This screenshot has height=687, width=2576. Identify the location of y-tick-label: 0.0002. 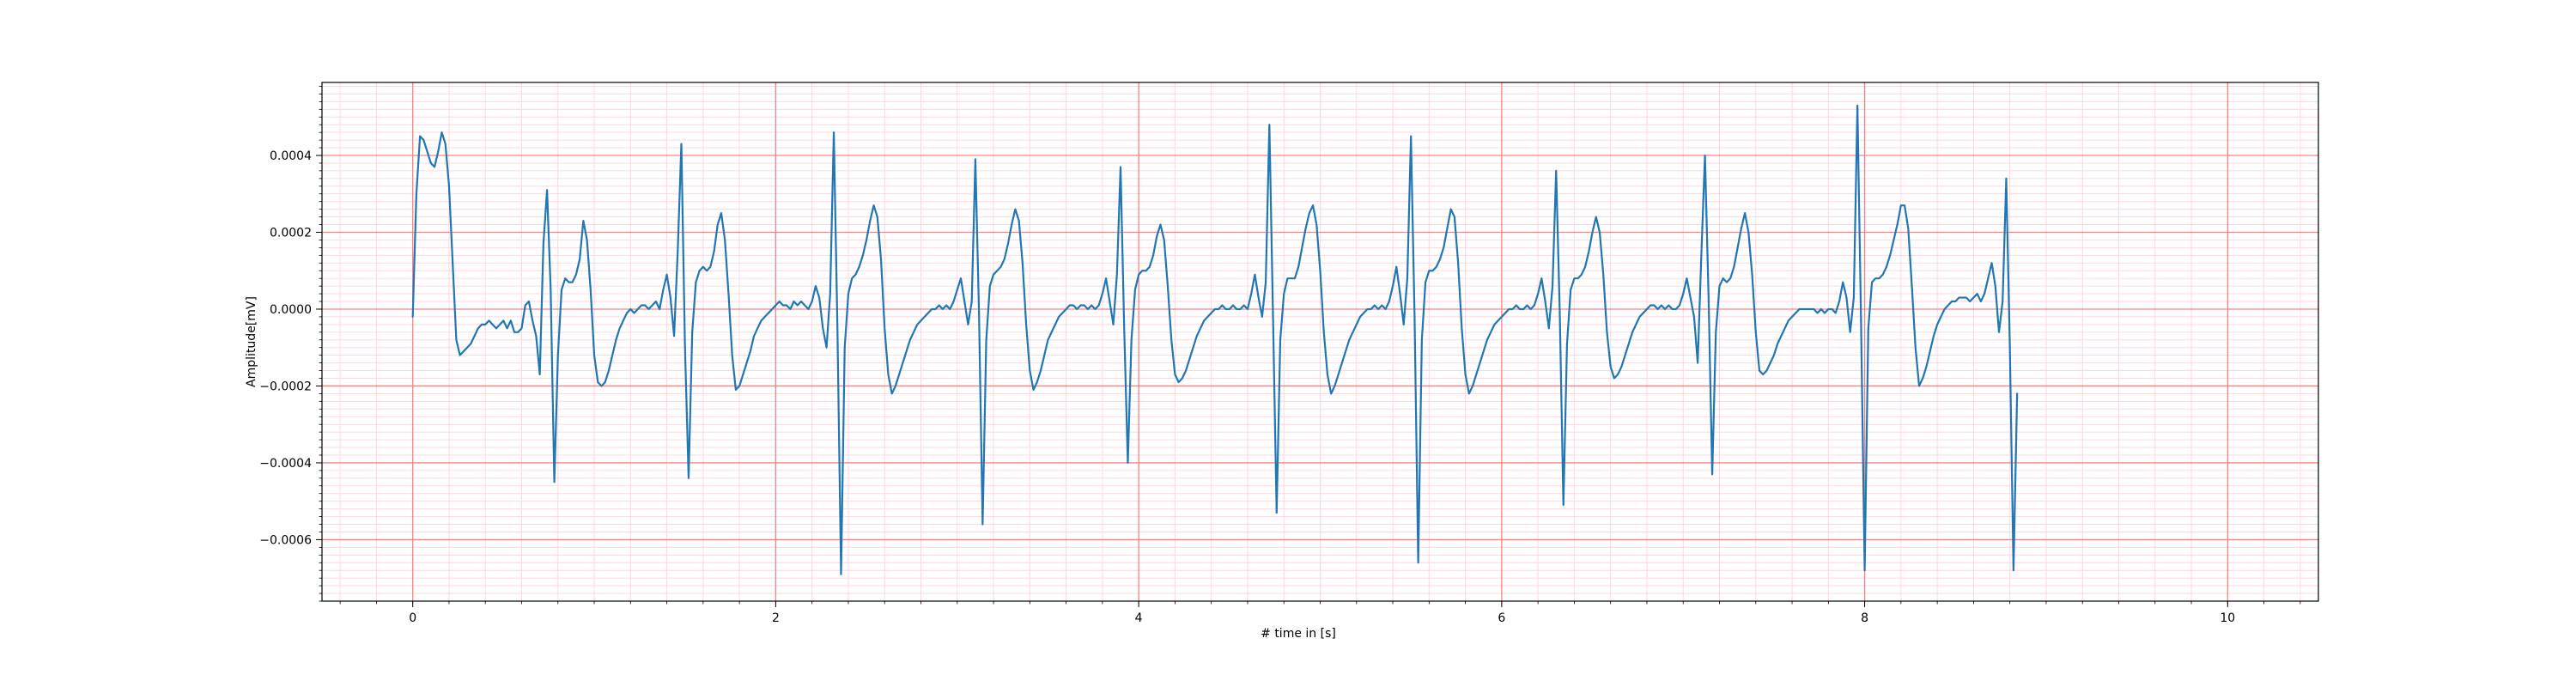
(291, 233).